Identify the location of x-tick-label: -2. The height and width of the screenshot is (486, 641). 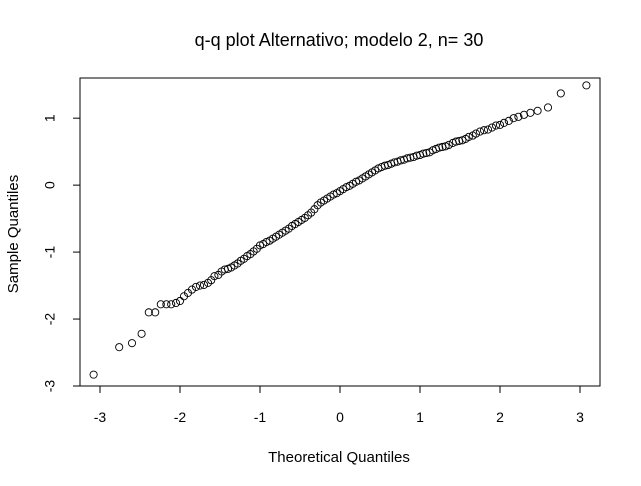
(180, 417).